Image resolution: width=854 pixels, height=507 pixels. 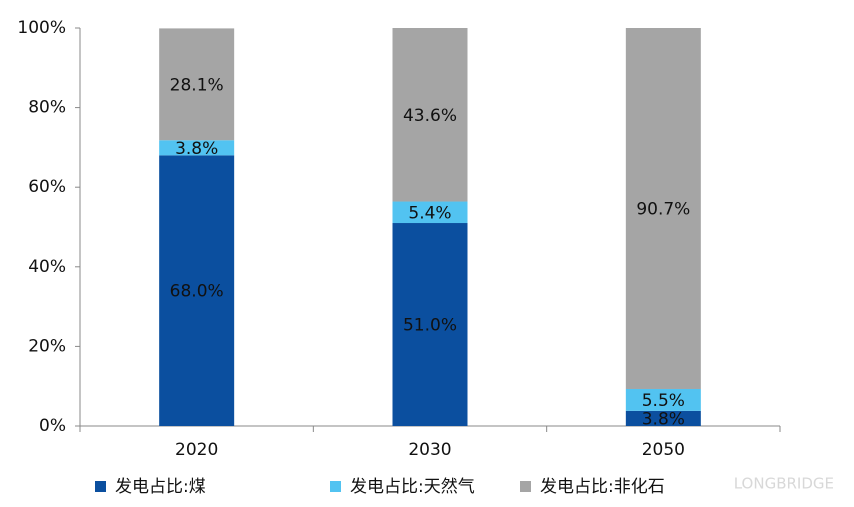 What do you see at coordinates (412, 487) in the screenshot?
I see `legend-label: 发电占比:天然气` at bounding box center [412, 487].